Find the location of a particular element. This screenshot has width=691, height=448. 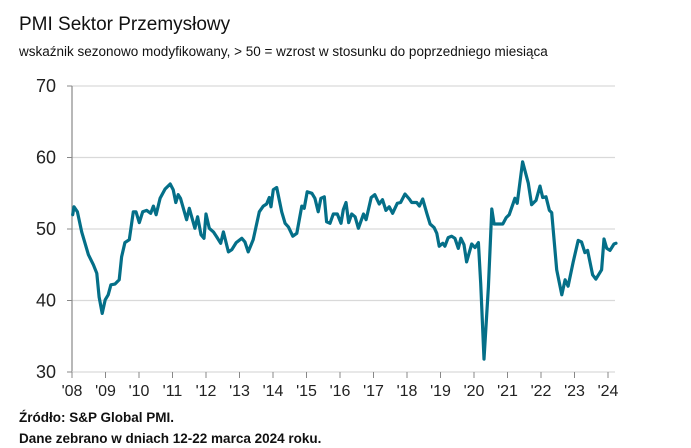

x-tick-label: '18 is located at coordinates (407, 391).